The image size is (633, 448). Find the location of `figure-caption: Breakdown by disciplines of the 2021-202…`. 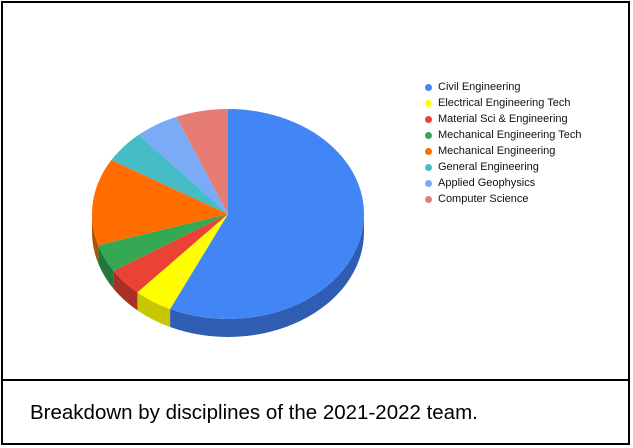

figure-caption: Breakdown by disciplines of the 2021-202… is located at coordinates (254, 412).